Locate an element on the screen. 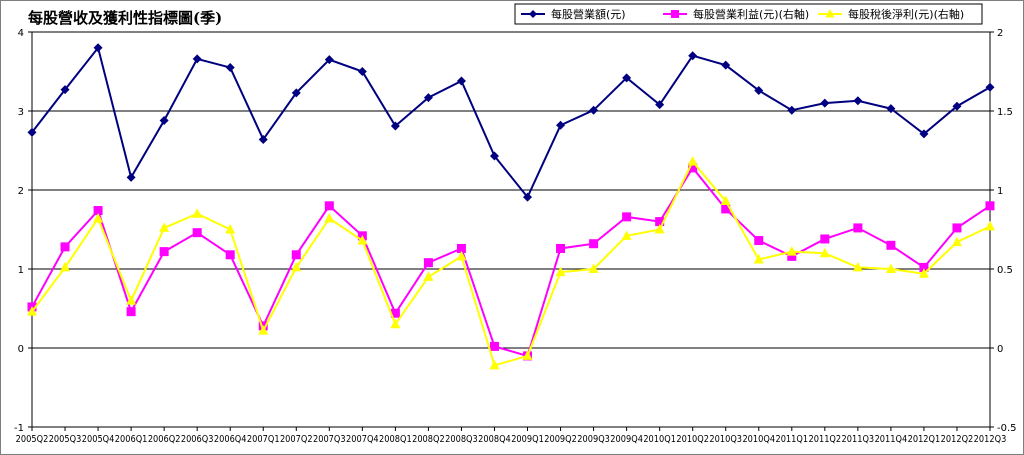  chart-title: 每股營收及獲利性指標圖(季) is located at coordinates (125, 18).